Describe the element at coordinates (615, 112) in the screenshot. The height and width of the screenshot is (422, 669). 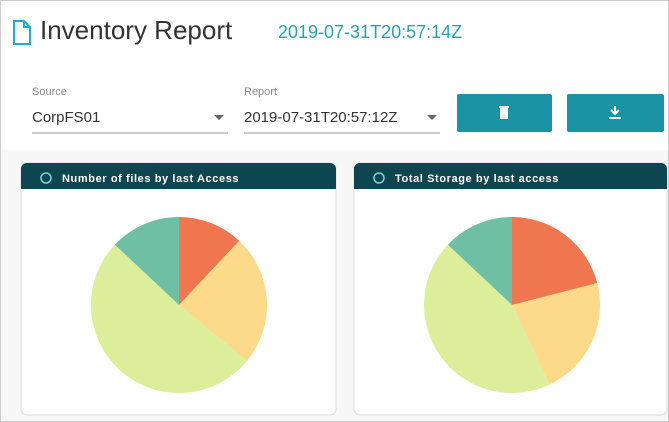
I see `download-icon` at that location.